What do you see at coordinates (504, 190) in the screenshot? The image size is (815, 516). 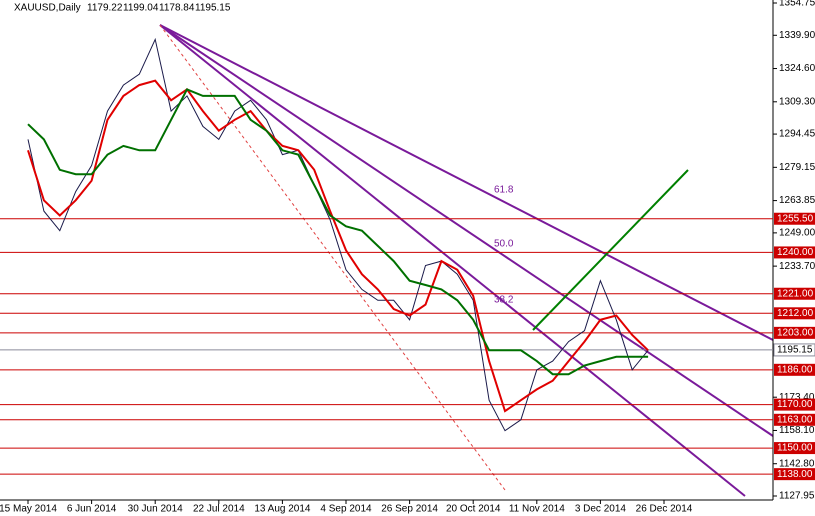 I see `fib-label: 61.8` at bounding box center [504, 190].